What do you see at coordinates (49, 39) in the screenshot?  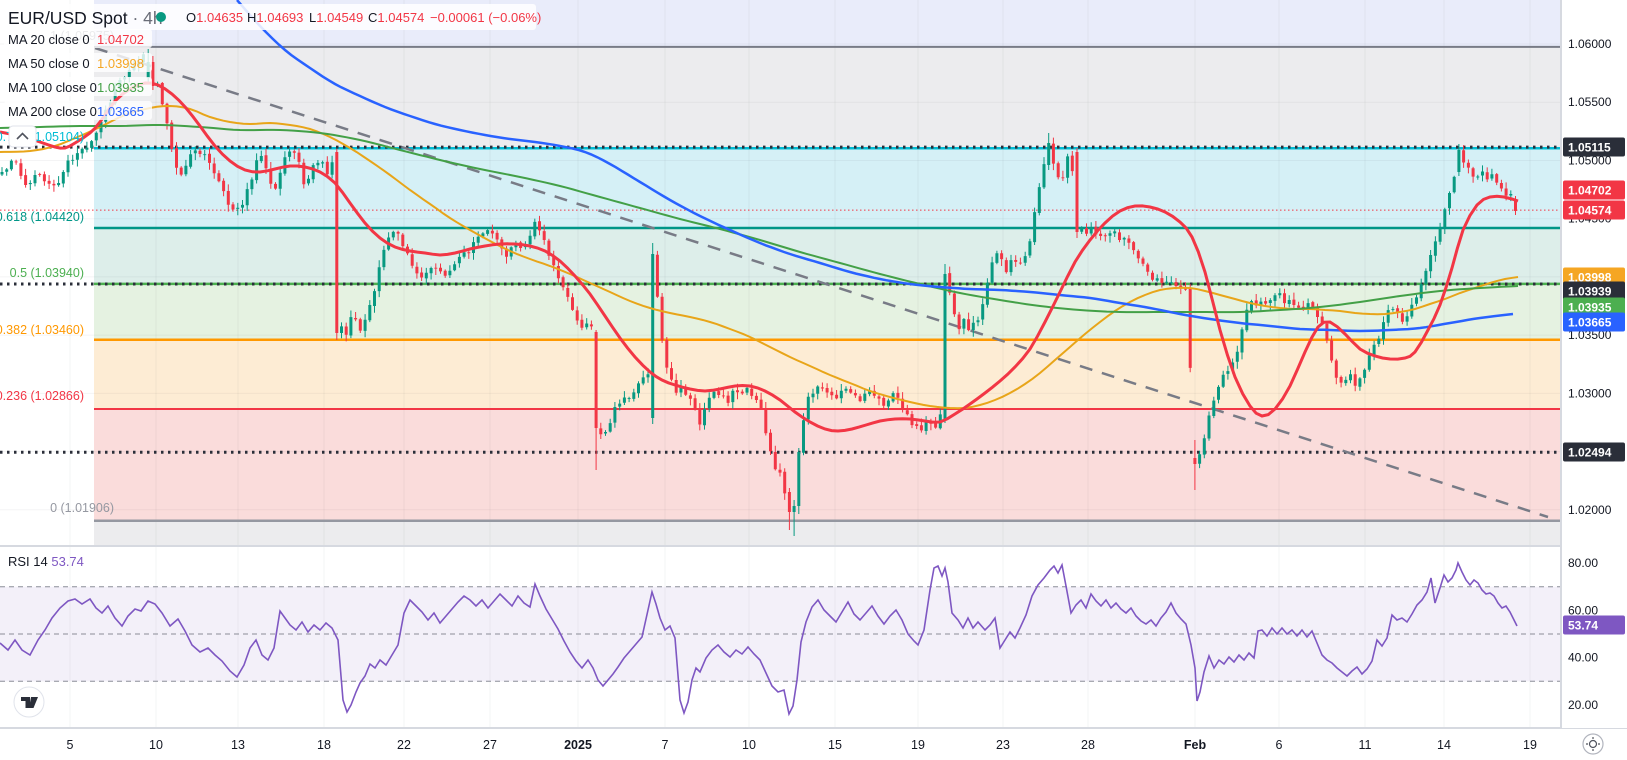 I see `svg-text: MA 20 close 0` at bounding box center [49, 39].